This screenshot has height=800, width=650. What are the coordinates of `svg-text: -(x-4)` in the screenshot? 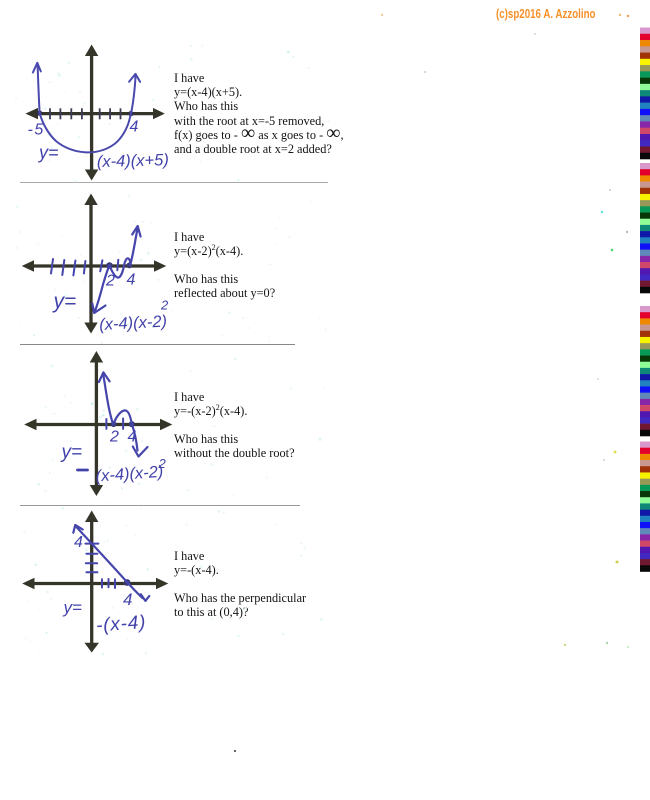 It's located at (121, 624).